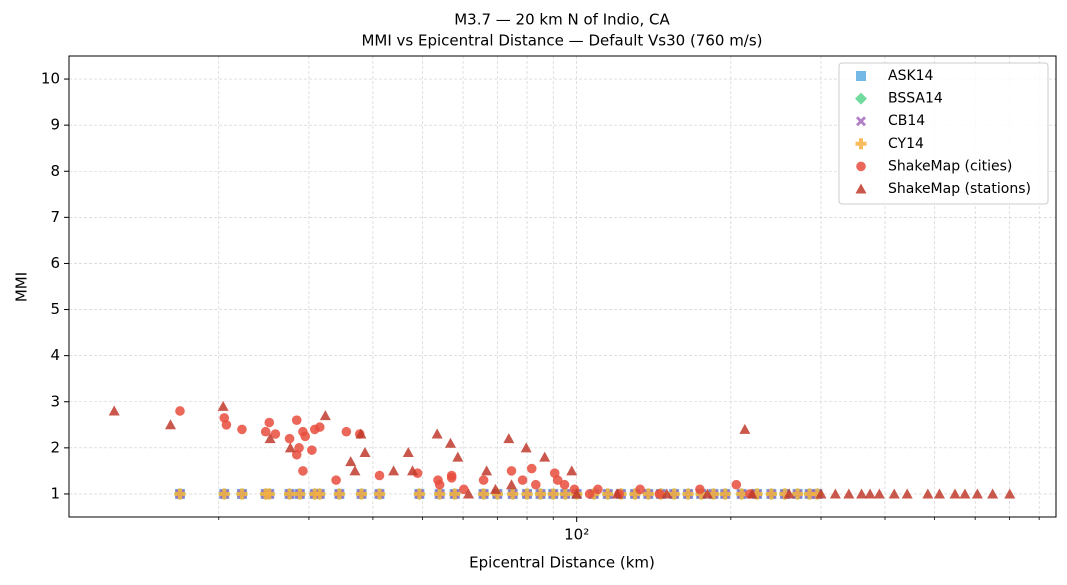 This screenshot has height=585, width=1067. I want to click on y-tick-label: 6, so click(55, 263).